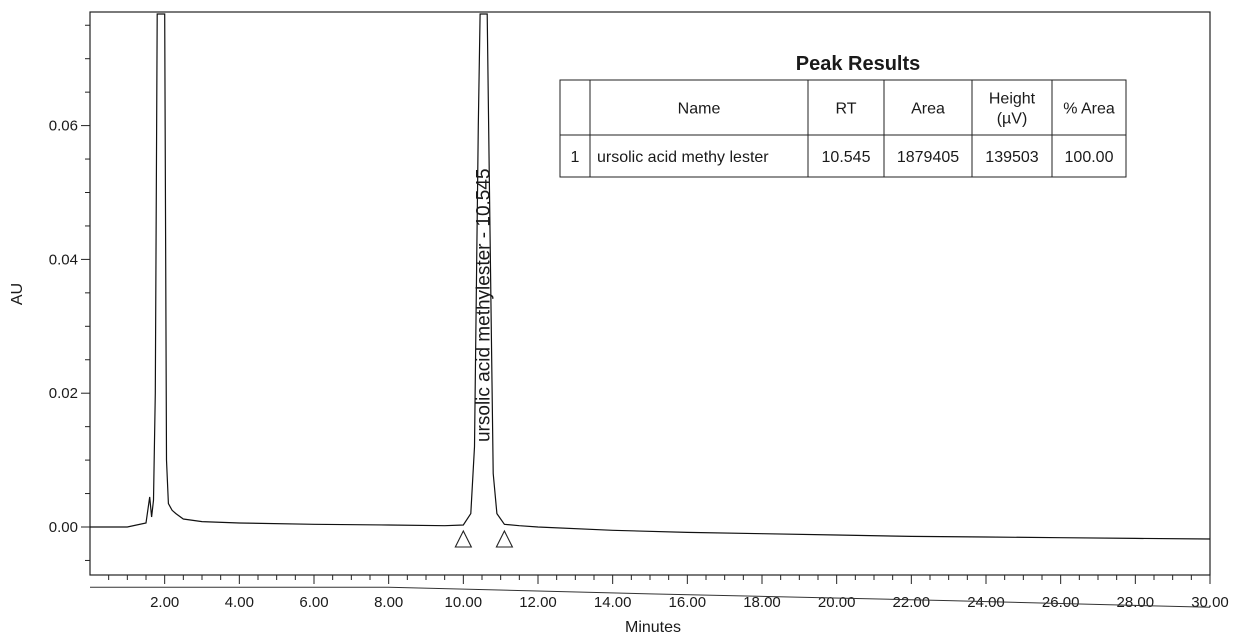 The height and width of the screenshot is (637, 1236). Describe the element at coordinates (313, 602) in the screenshot. I see `x-tick-label: 6.00` at that location.